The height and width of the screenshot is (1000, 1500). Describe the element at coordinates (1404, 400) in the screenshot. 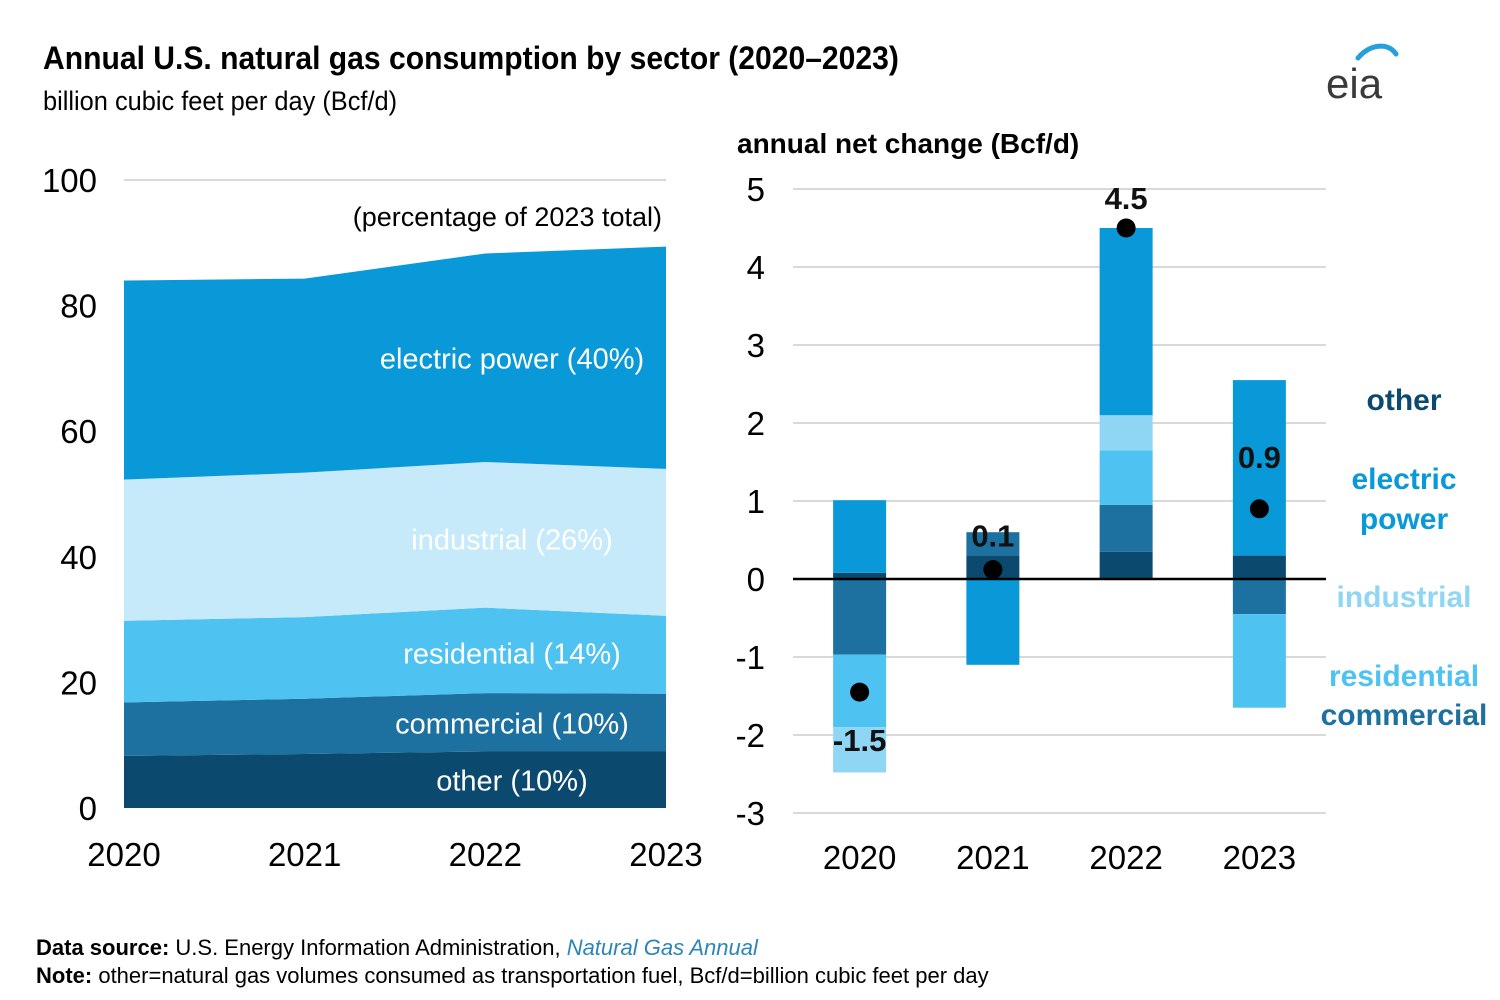

I see `legend-other: other` at that location.